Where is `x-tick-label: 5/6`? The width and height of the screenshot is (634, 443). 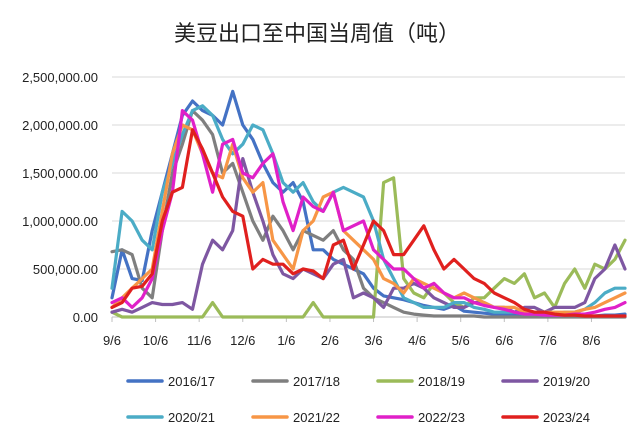 x-tick-label: 5/6 is located at coordinates (461, 340).